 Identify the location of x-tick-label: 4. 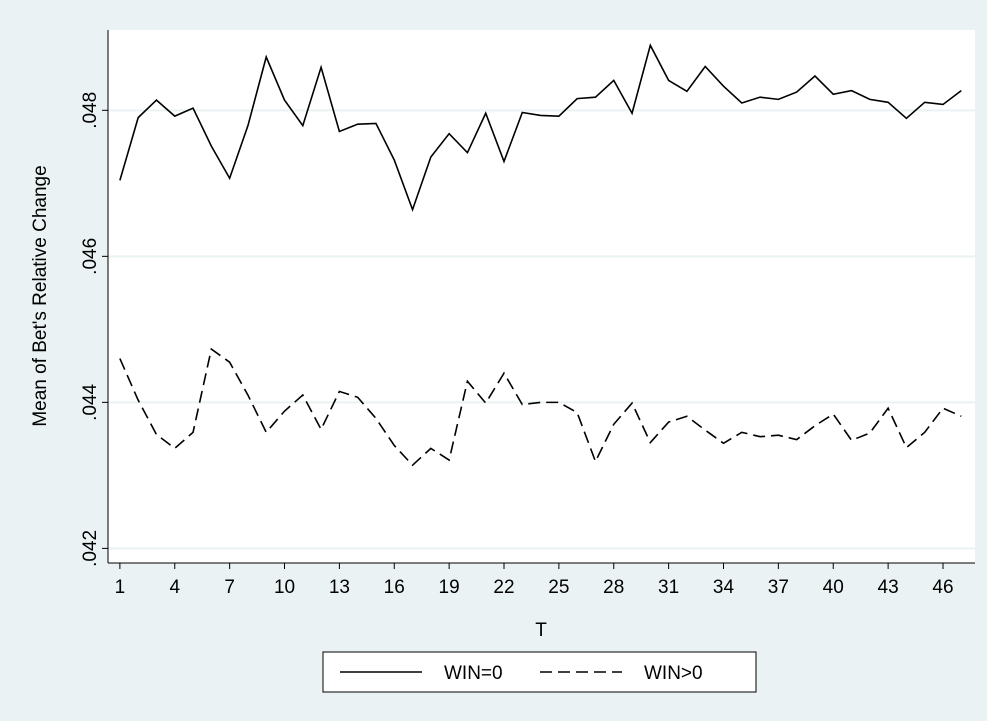
(174, 587).